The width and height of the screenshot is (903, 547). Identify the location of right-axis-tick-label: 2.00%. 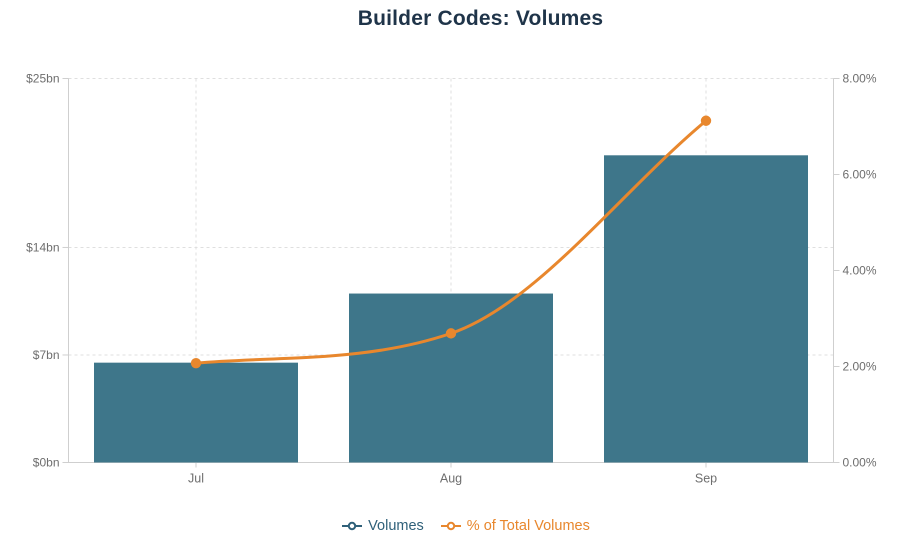
(860, 367).